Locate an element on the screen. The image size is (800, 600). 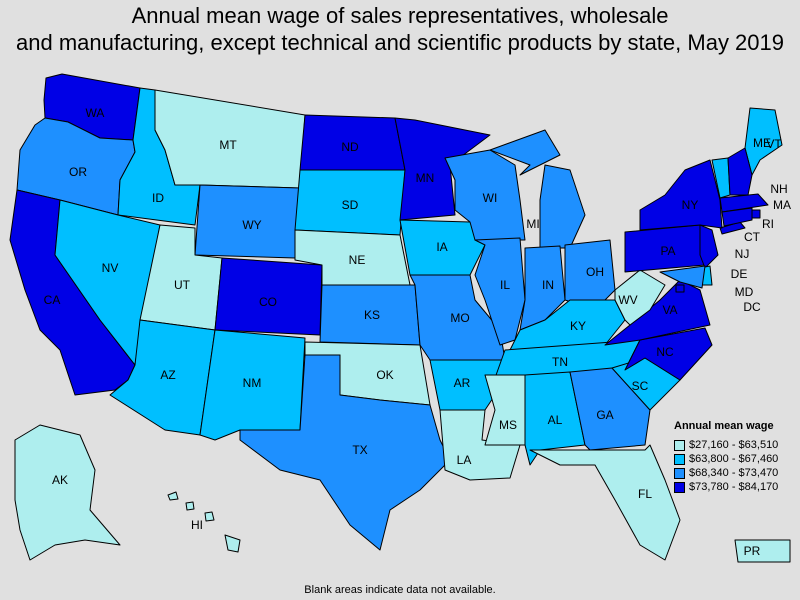
state-label-fl: FL is located at coordinates (645, 494).